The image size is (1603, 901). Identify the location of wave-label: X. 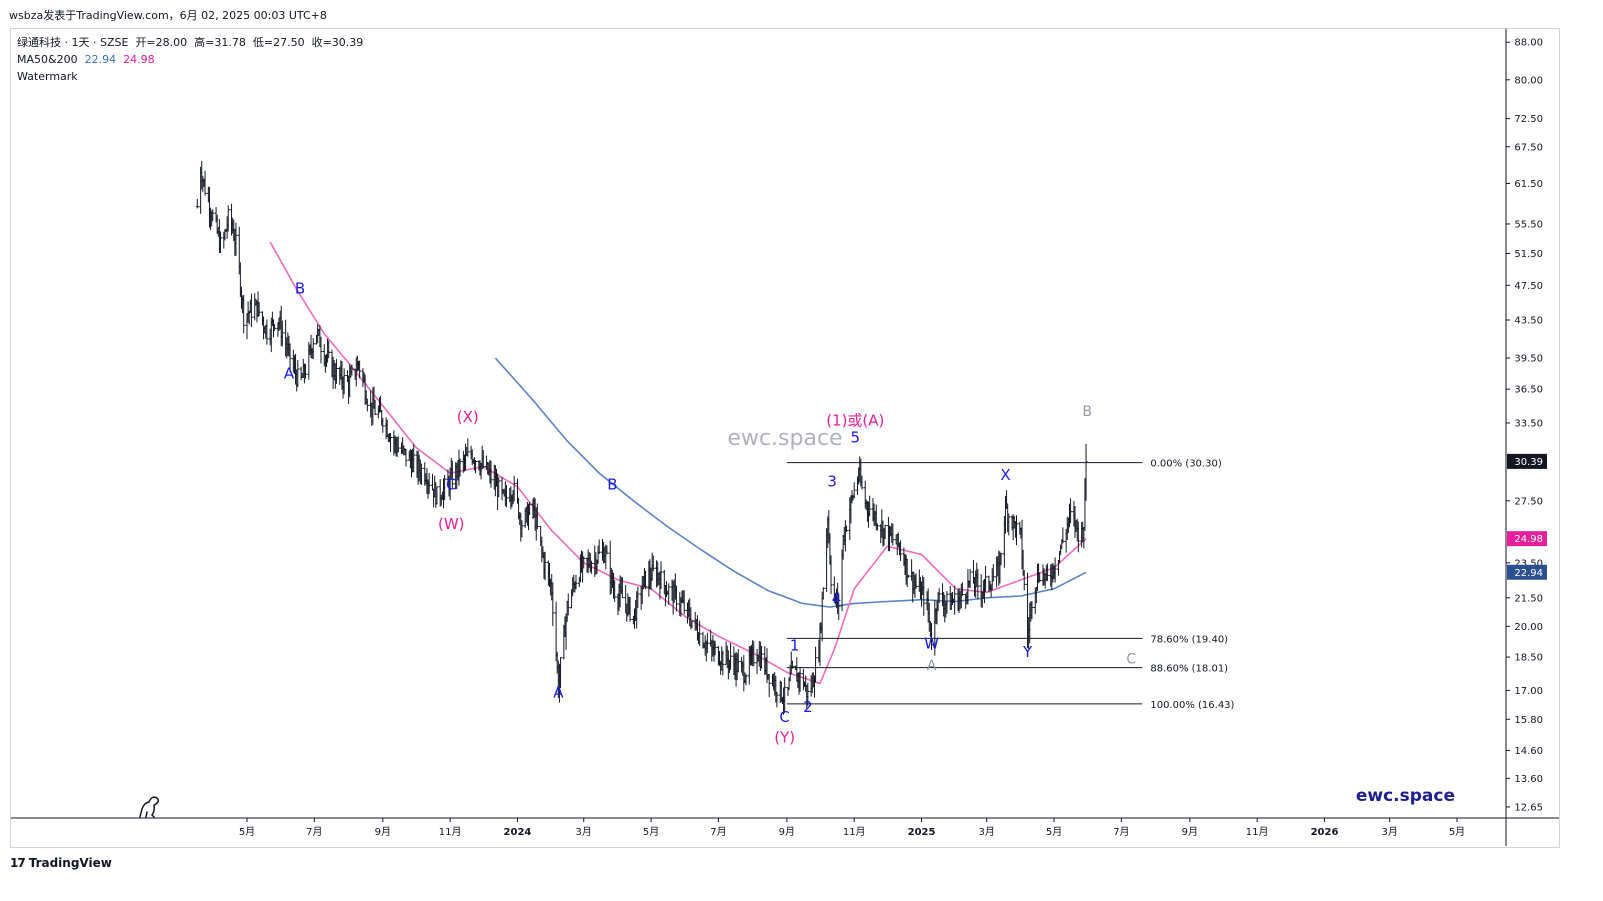
(1005, 475).